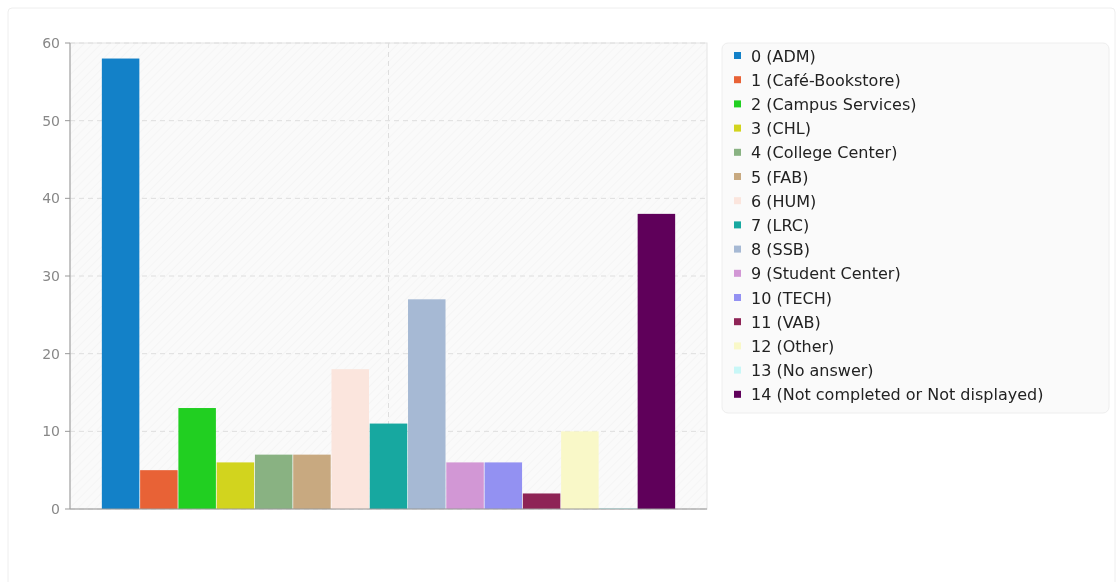  What do you see at coordinates (51, 275) in the screenshot?
I see `y-tick-label: 30` at bounding box center [51, 275].